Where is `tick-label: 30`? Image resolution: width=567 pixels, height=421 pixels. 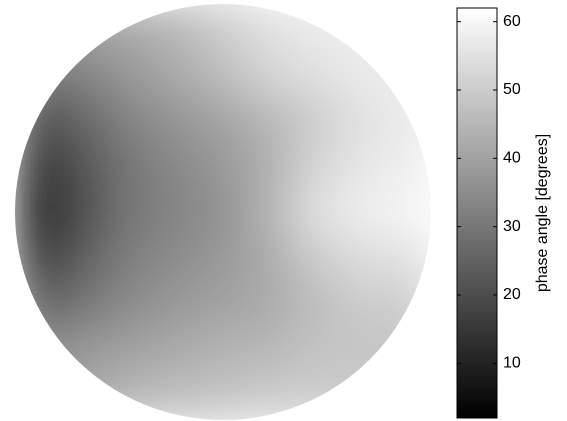 tick-label: 30 is located at coordinates (512, 226).